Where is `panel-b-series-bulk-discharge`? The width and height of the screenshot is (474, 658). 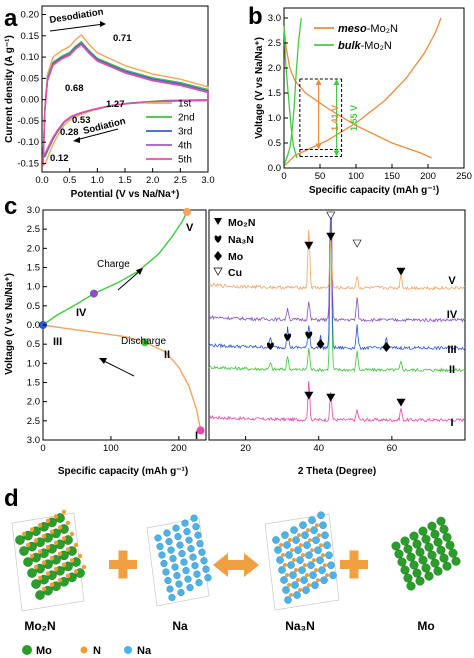
panel-b-series-bulk-discharge is located at coordinates (290, 92).